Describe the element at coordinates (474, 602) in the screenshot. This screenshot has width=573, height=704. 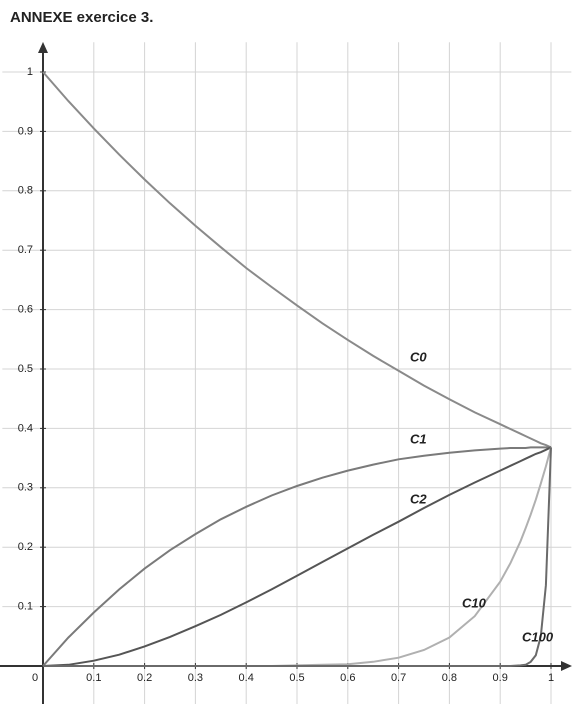
I see `curve-label: C10` at that location.